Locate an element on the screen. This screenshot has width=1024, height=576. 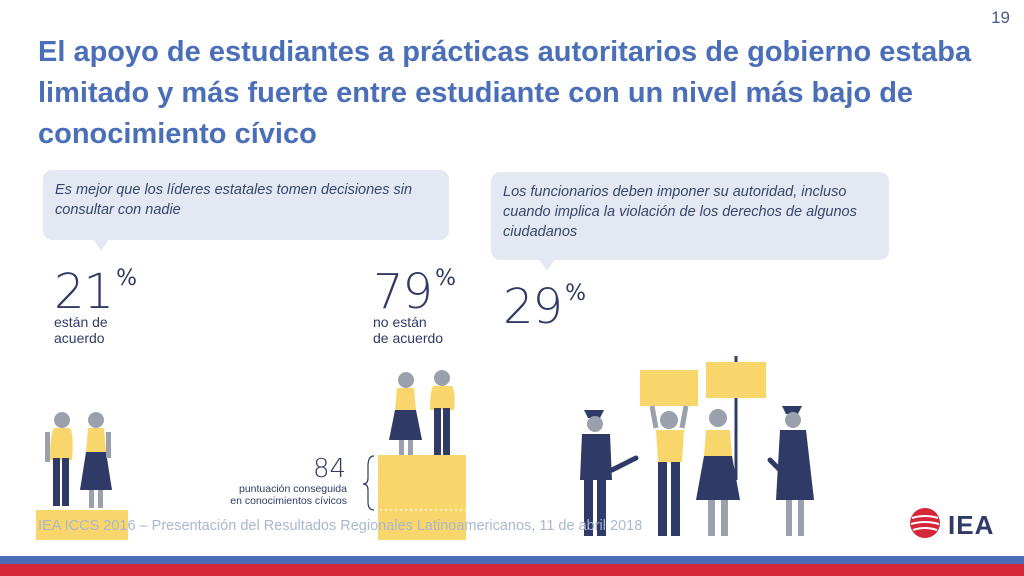
police-officer-left-icon is located at coordinates (609, 473).